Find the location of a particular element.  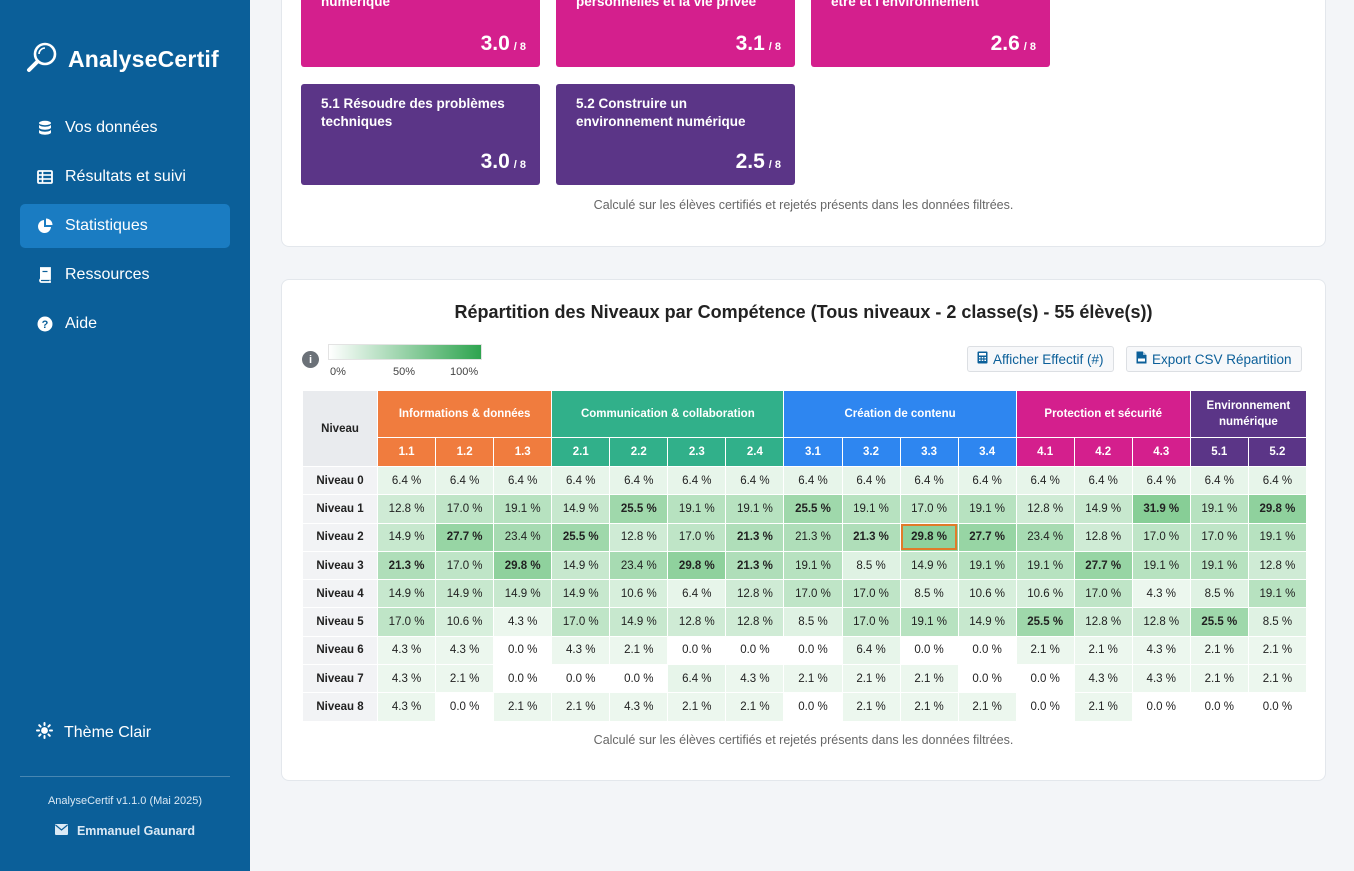

nav-item-statistiques: Statistiques is located at coordinates (125, 226).